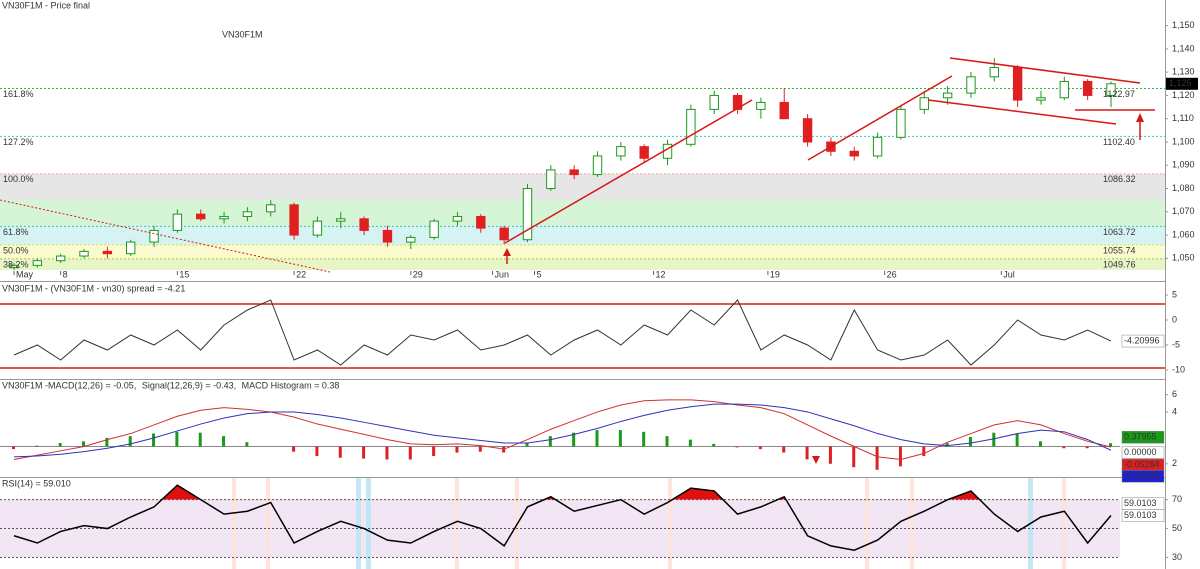 The image size is (1200, 569). I want to click on fib-value: 1102.40, so click(1119, 142).